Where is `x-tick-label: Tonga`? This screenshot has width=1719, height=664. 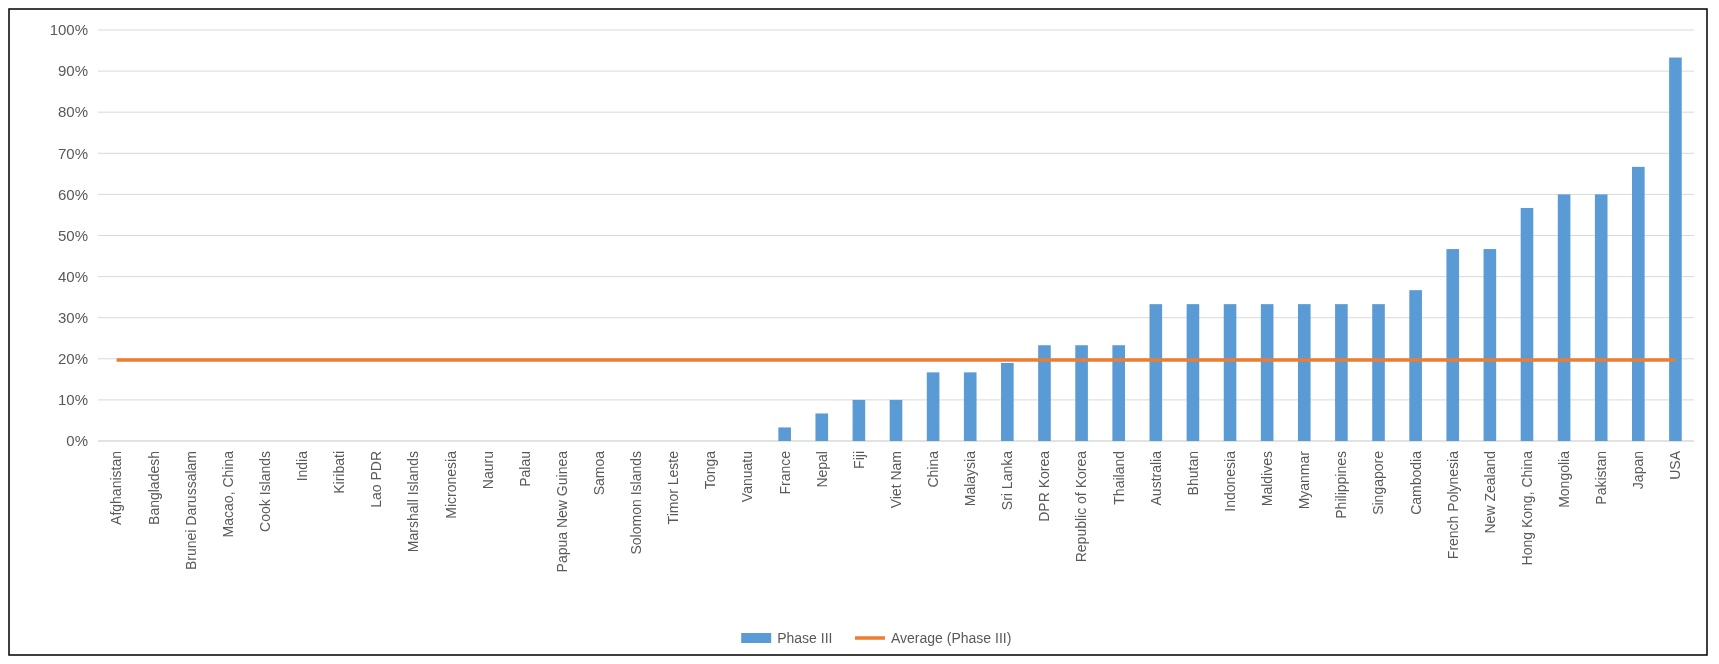 x-tick-label: Tonga is located at coordinates (710, 470).